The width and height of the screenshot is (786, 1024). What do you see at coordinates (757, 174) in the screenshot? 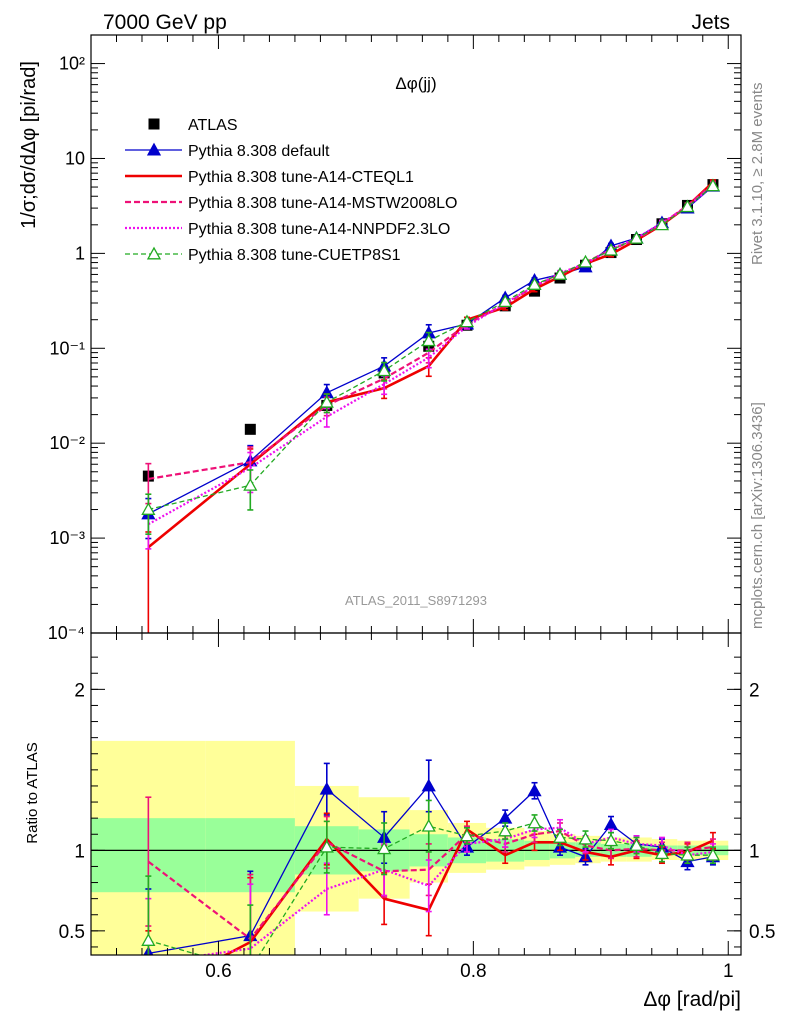
I see `side-label-rivet: Rivet 3.1.10, ≥ 2.8M events` at bounding box center [757, 174].